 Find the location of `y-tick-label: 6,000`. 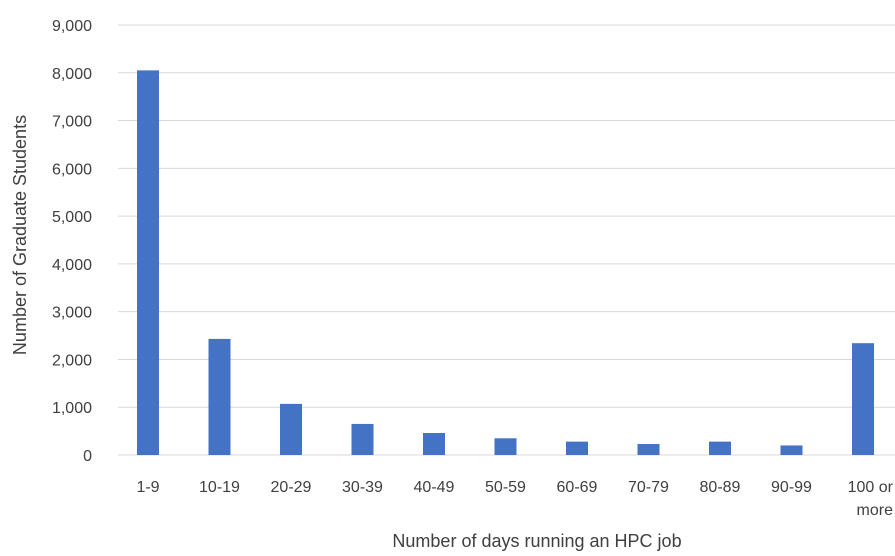

y-tick-label: 6,000 is located at coordinates (72, 169).